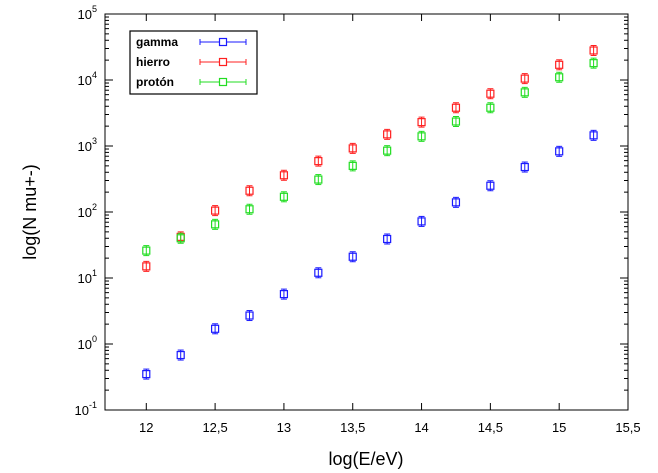 This screenshot has width=658, height=473. What do you see at coordinates (490, 427) in the screenshot?
I see `x-tick-label: 14,5` at bounding box center [490, 427].